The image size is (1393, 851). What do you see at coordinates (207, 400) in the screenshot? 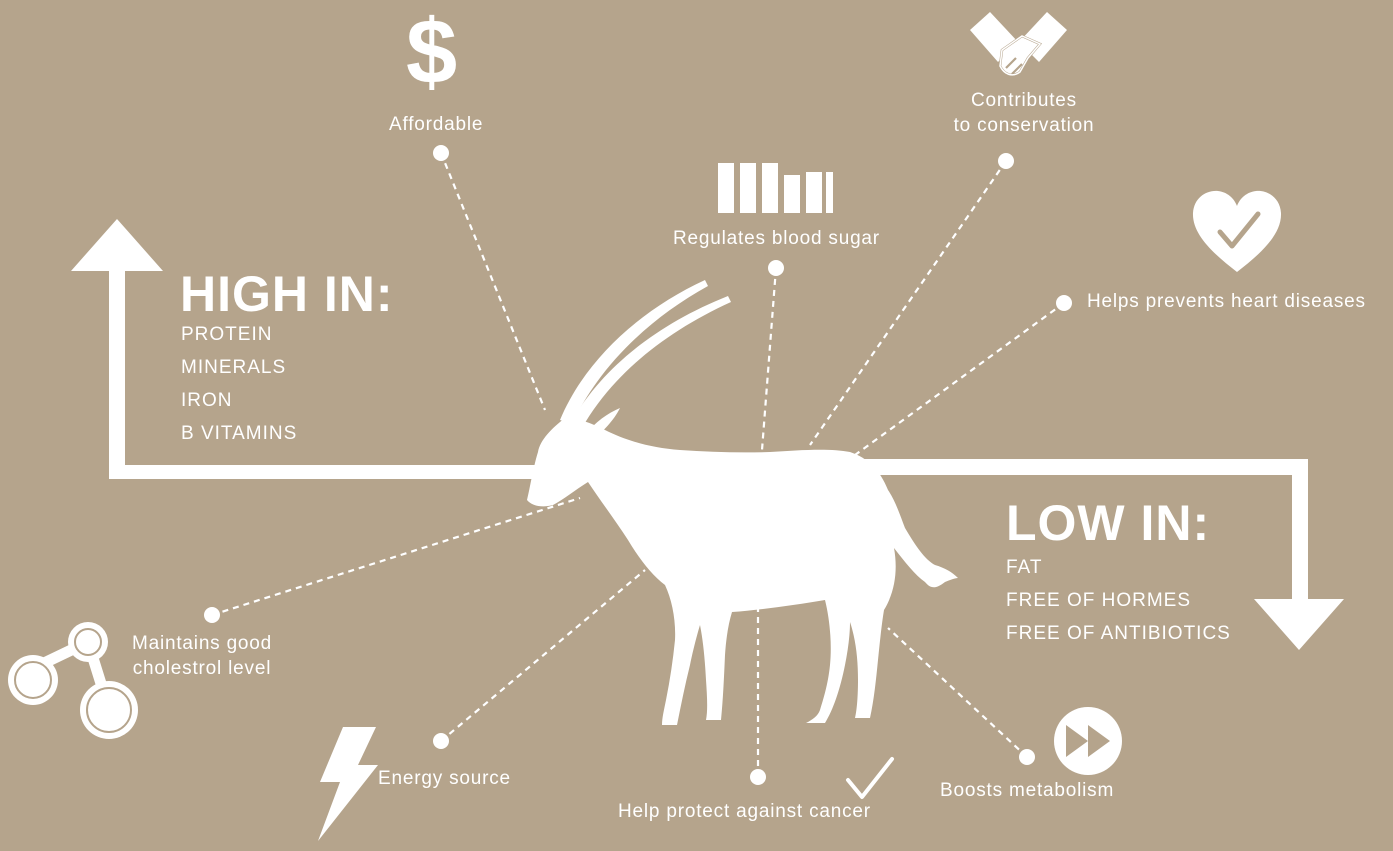
I see `high-in-item: IRON` at bounding box center [207, 400].